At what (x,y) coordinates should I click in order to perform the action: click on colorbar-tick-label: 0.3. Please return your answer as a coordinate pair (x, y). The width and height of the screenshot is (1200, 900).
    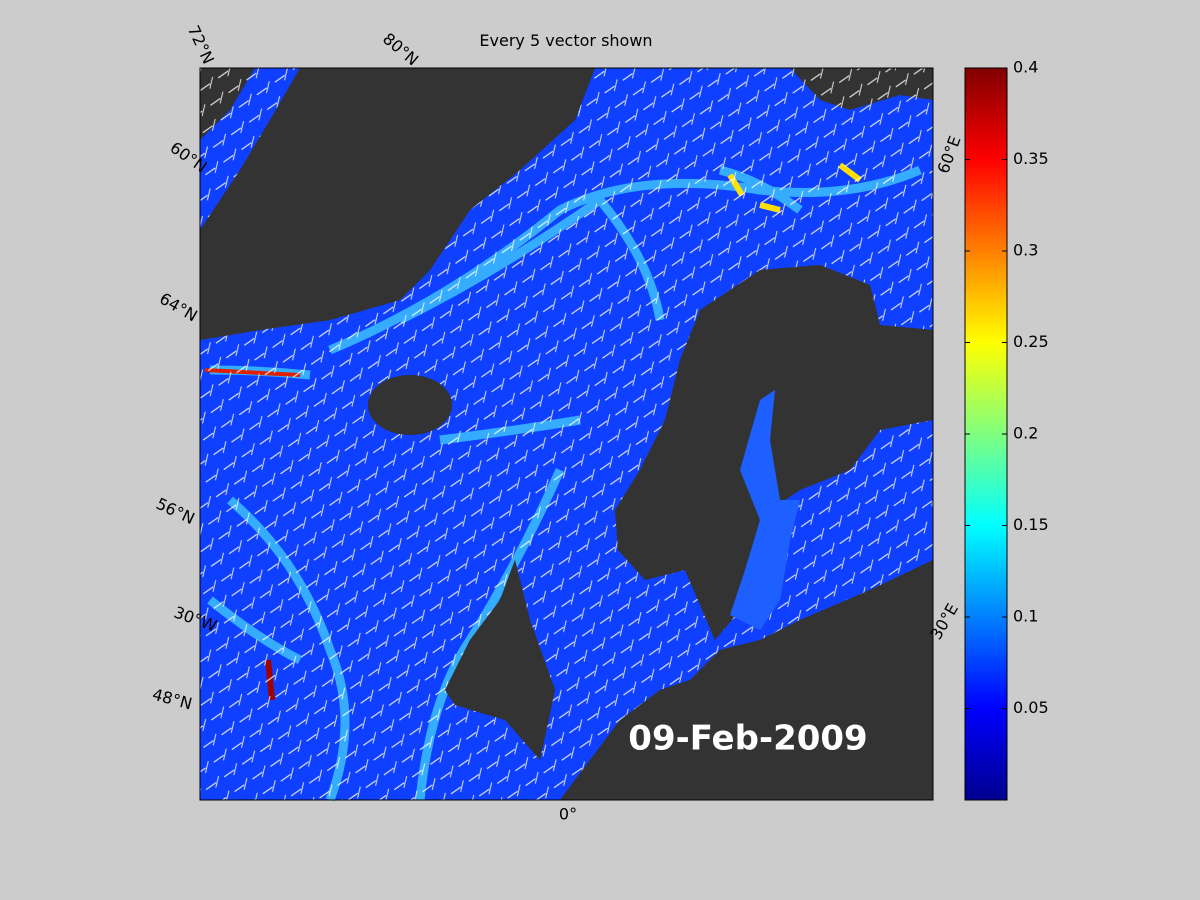
    Looking at the image, I should click on (1025, 250).